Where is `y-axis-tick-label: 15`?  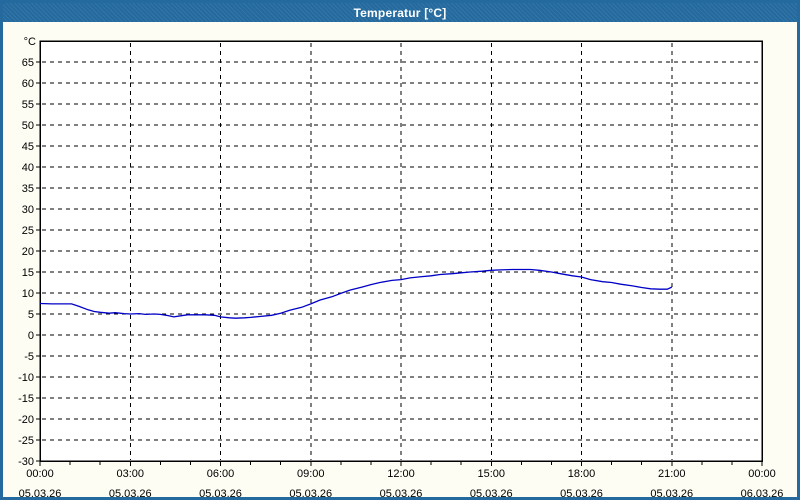 y-axis-tick-label: 15 is located at coordinates (28, 273).